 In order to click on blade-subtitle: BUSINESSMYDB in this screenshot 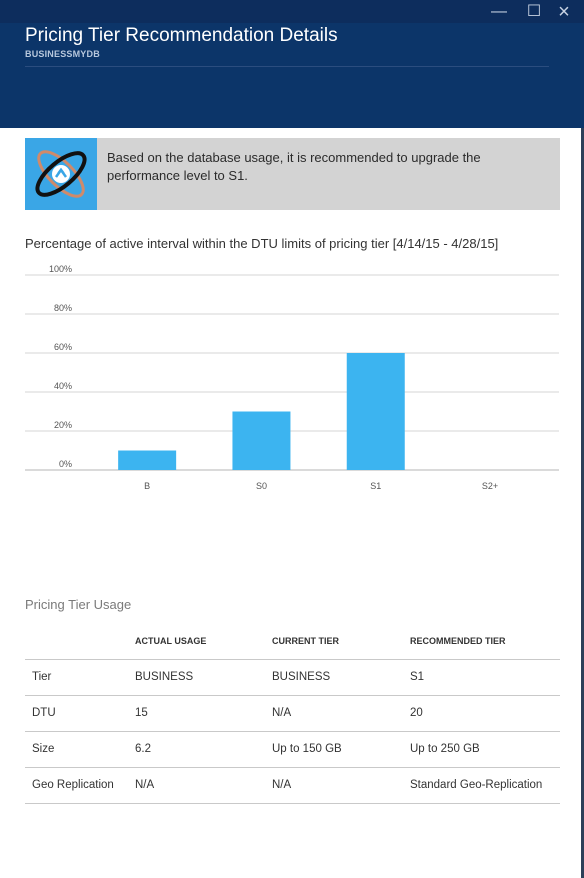, I will do `click(62, 54)`.